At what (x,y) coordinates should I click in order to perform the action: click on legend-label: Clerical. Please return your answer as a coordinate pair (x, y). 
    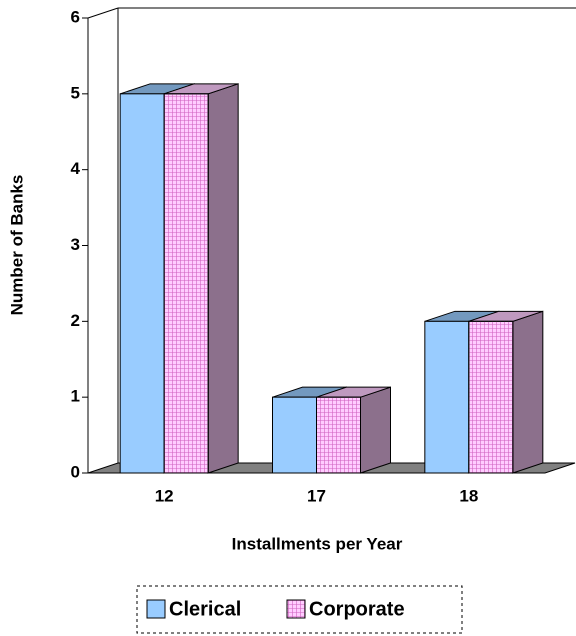
    Looking at the image, I should click on (205, 609).